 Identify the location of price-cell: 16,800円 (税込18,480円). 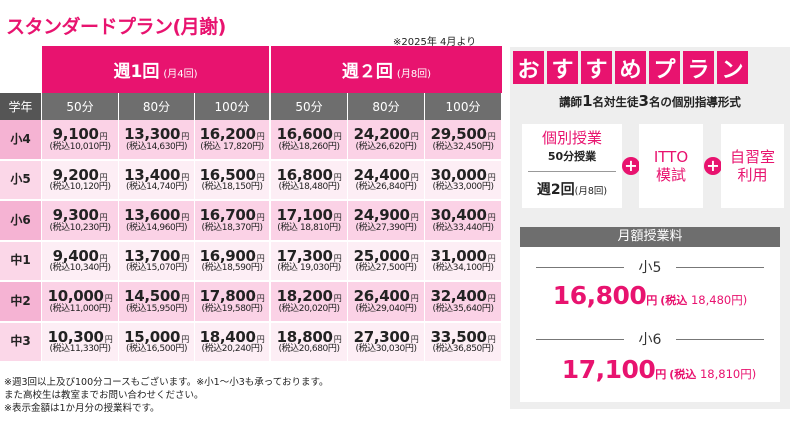
(309, 180).